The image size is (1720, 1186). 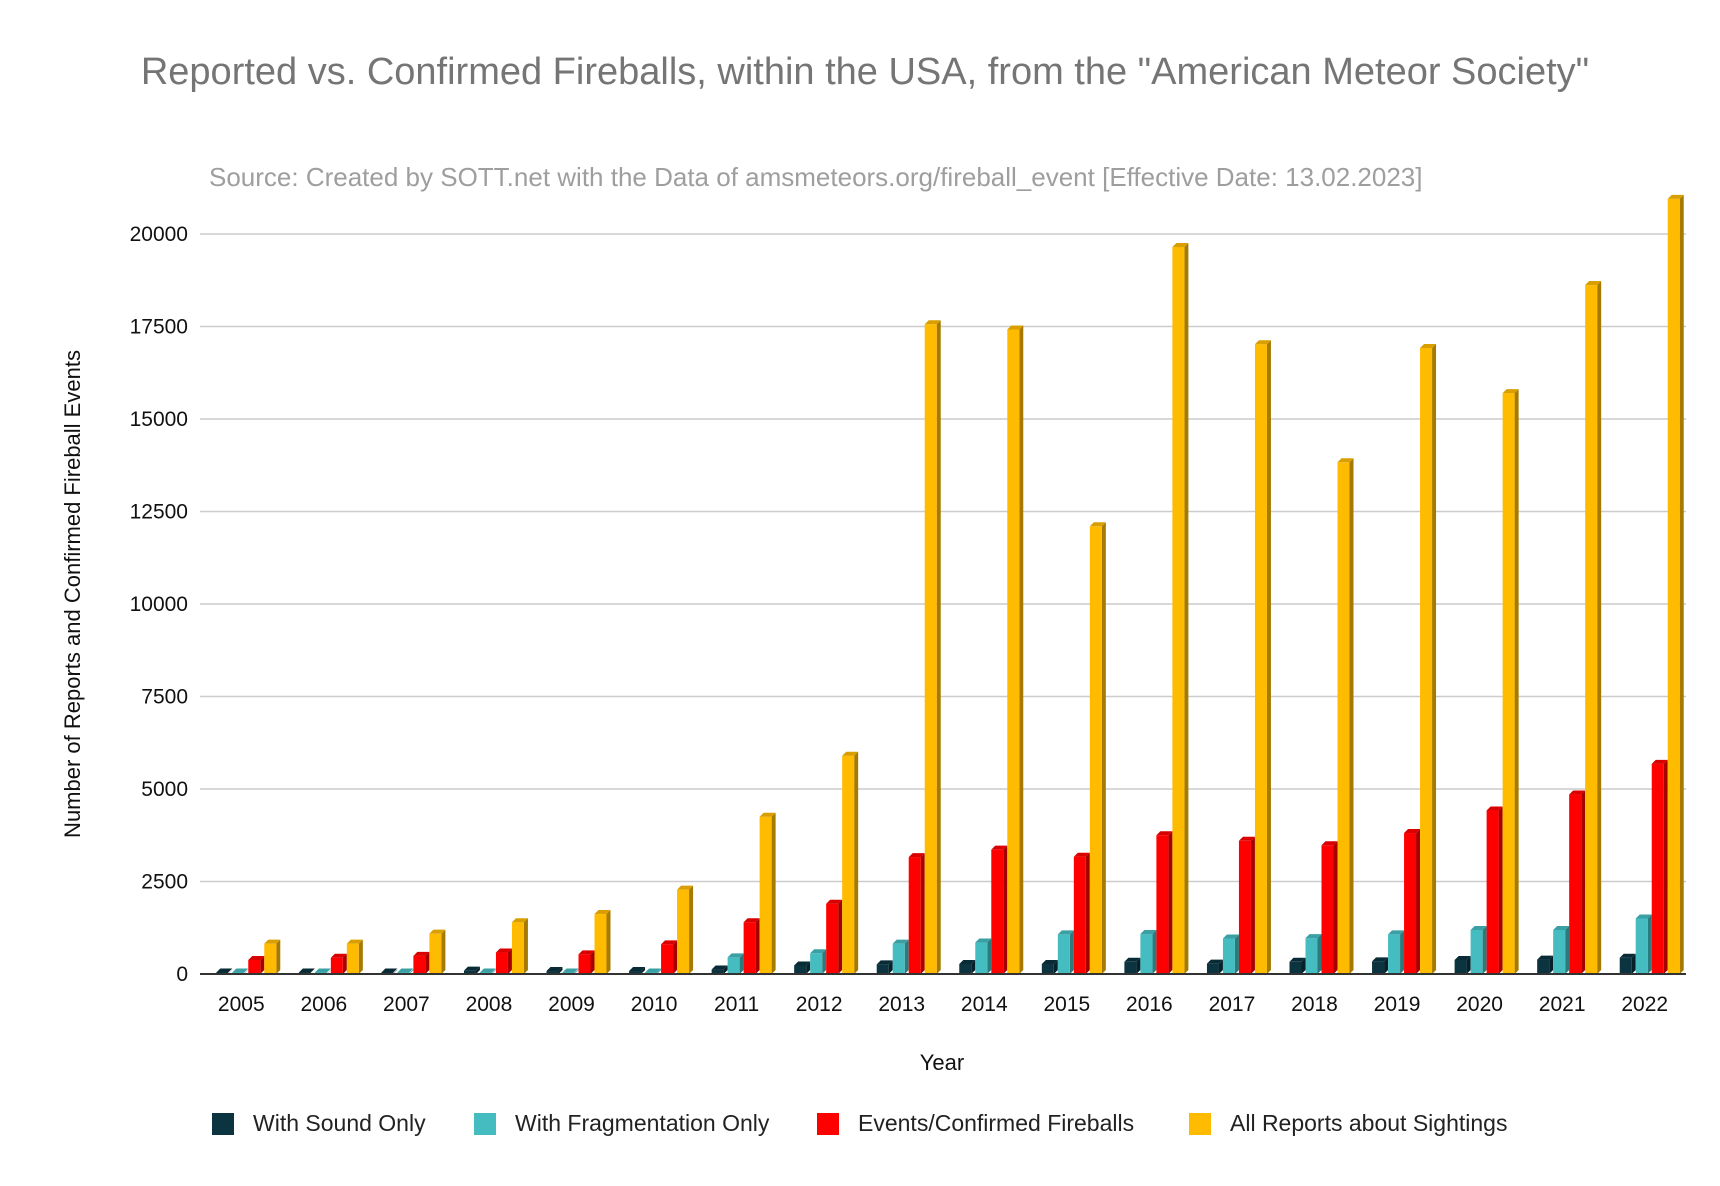 I want to click on x-tick-label: 2017, so click(x=1232, y=1004).